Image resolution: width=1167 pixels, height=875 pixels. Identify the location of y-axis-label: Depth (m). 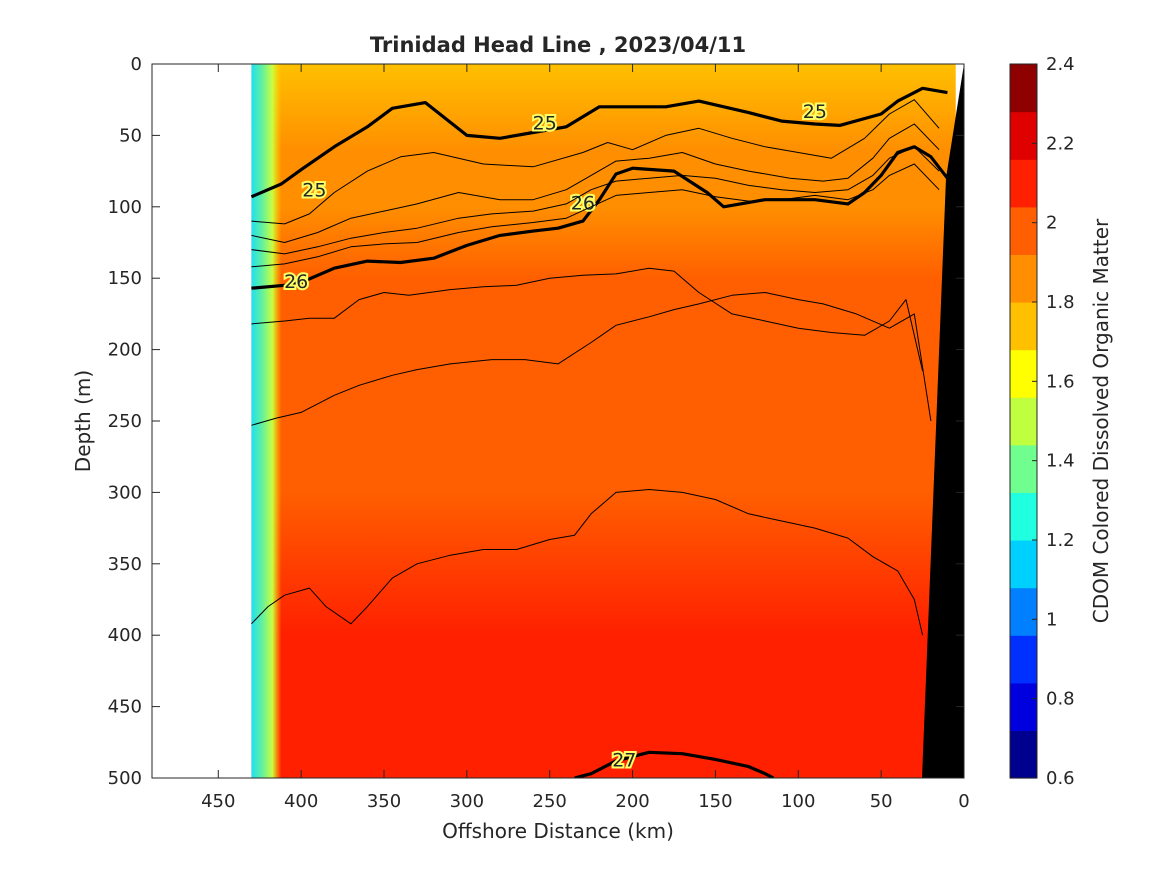
(83, 421).